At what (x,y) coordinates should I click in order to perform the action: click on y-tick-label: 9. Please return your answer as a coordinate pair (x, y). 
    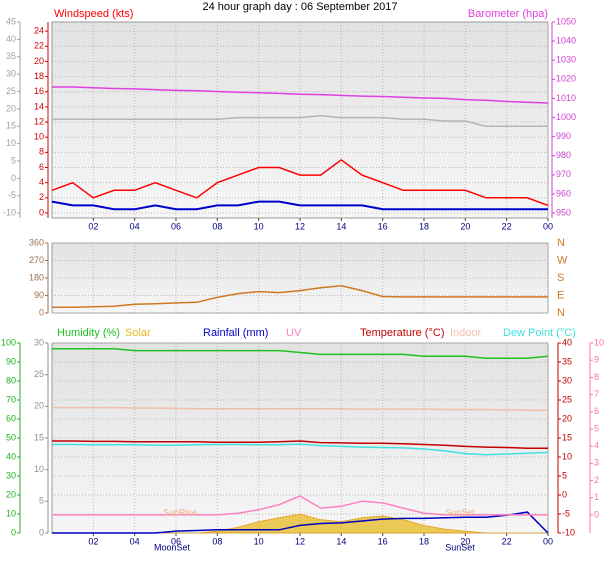
    Looking at the image, I should click on (596, 360).